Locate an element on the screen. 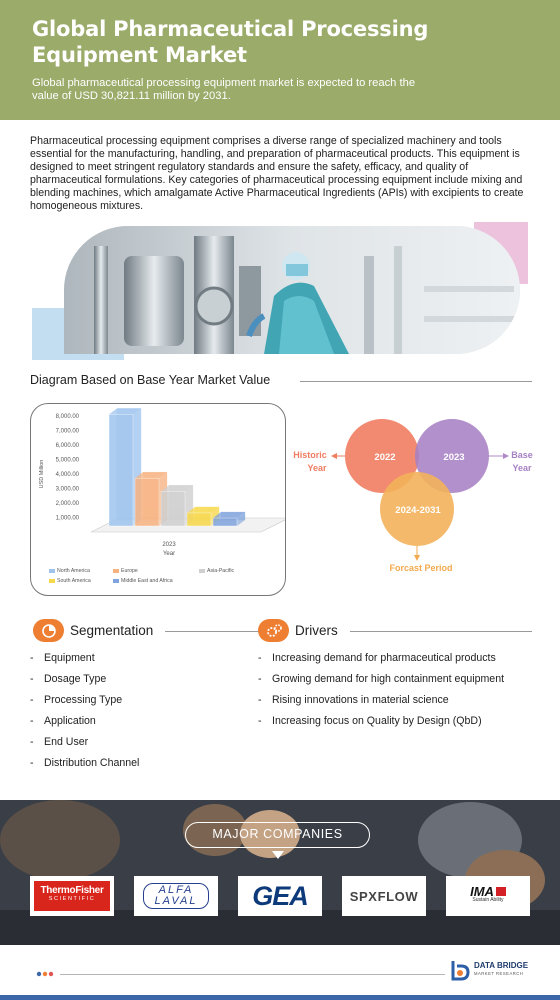  logo-ima: IMA Sustain Ability is located at coordinates (488, 896).